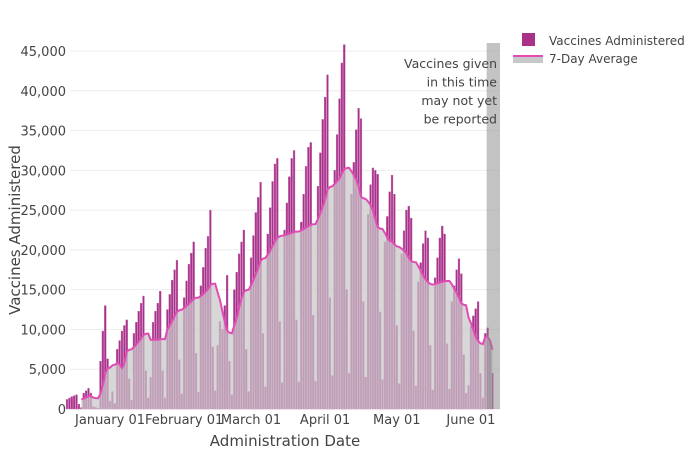 This screenshot has width=700, height=450. Describe the element at coordinates (528, 39) in the screenshot. I see `legend-swatch-bar` at that location.